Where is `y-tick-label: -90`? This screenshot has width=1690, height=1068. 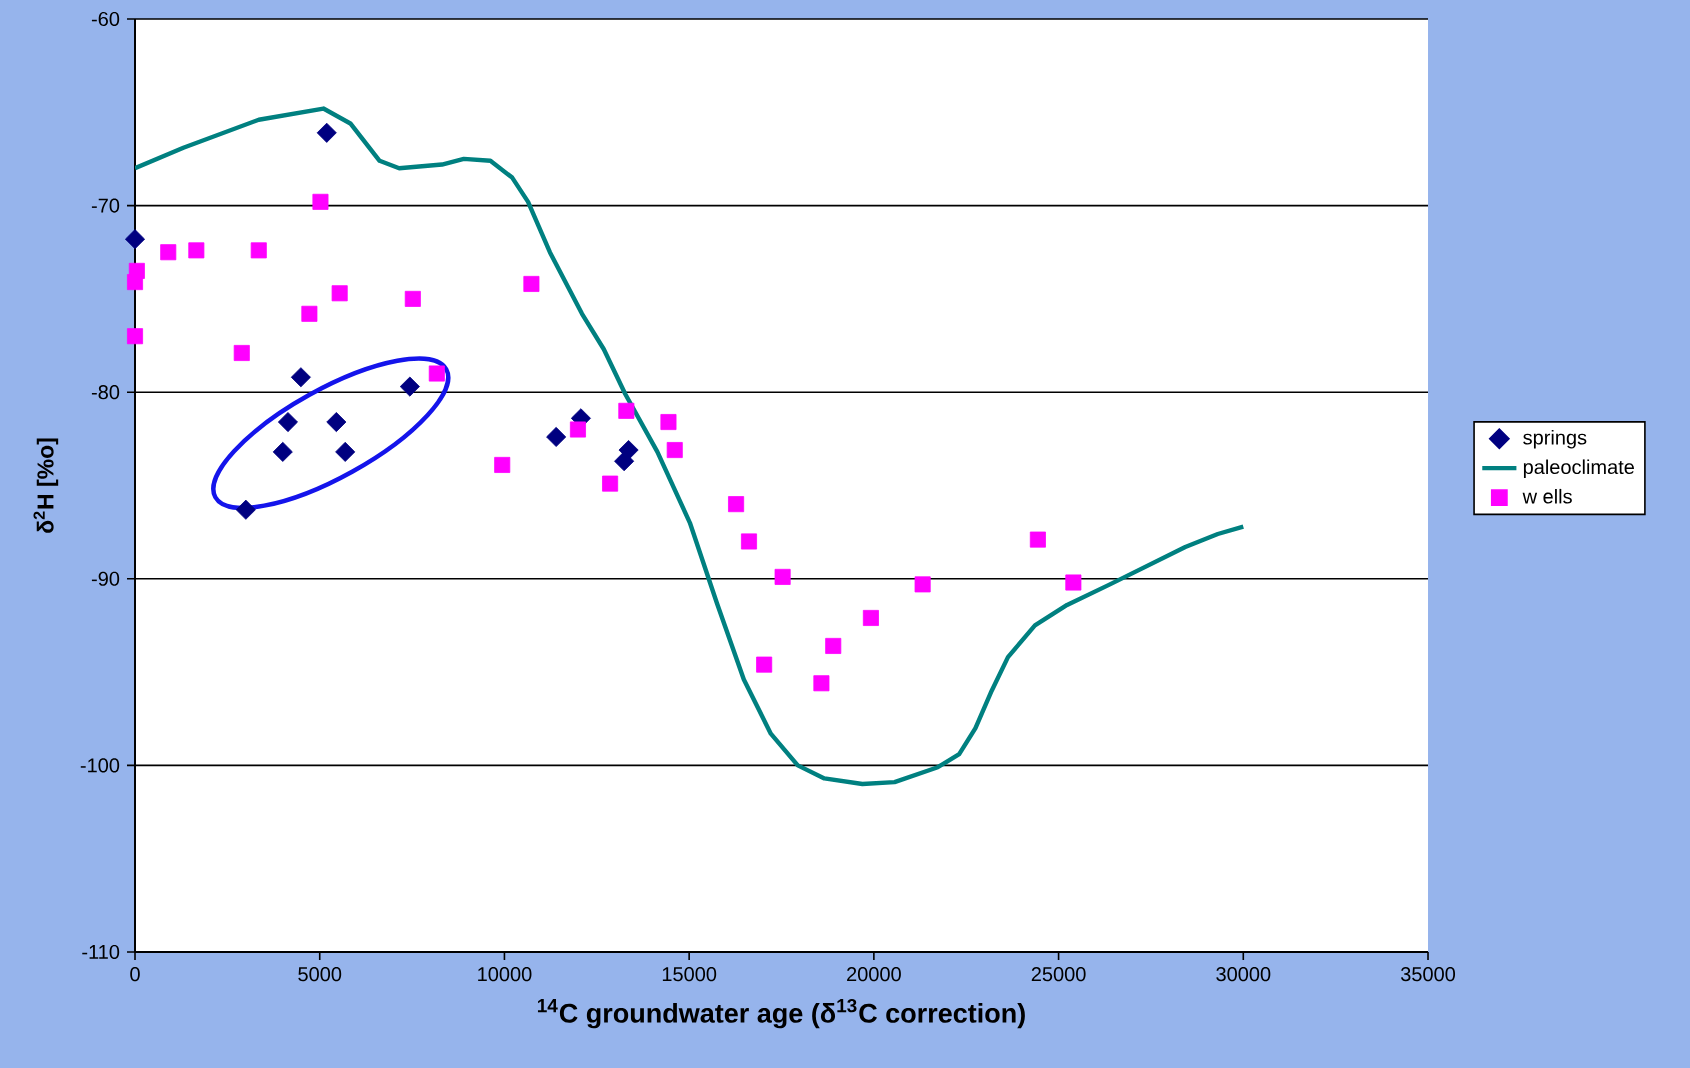
y-tick-label: -90 is located at coordinates (105, 578).